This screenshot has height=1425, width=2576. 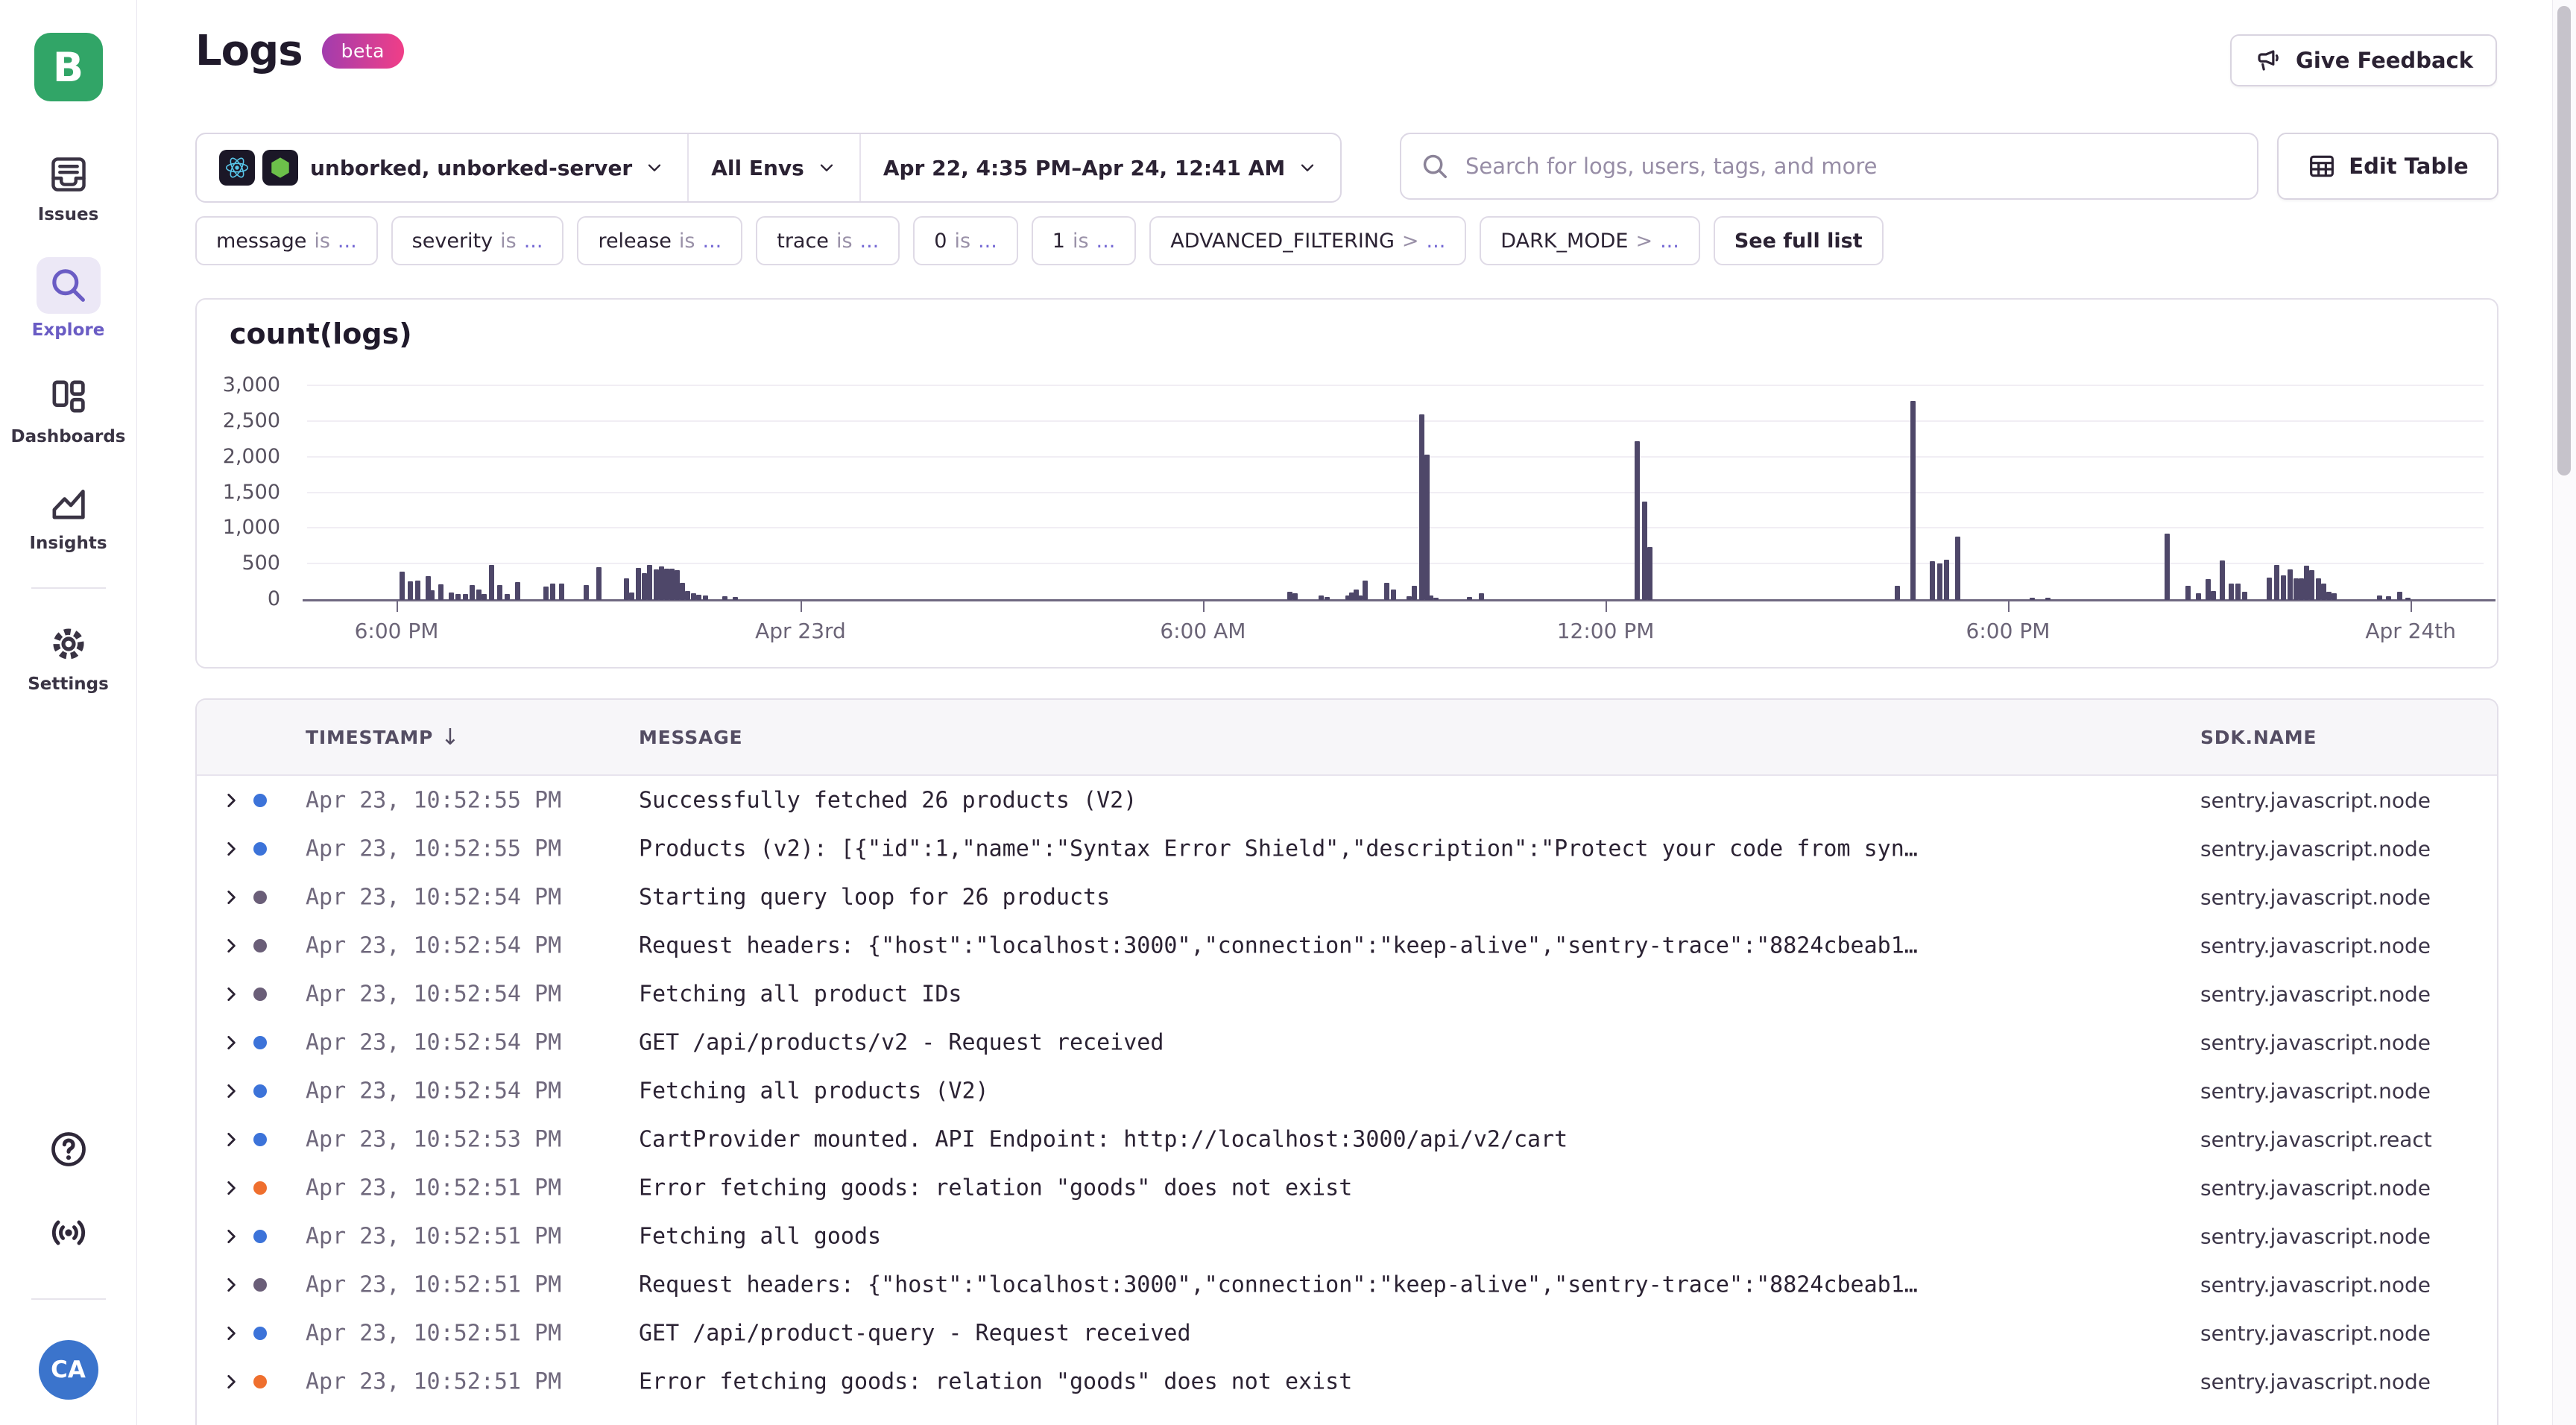 I want to click on log-search, so click(x=1829, y=167).